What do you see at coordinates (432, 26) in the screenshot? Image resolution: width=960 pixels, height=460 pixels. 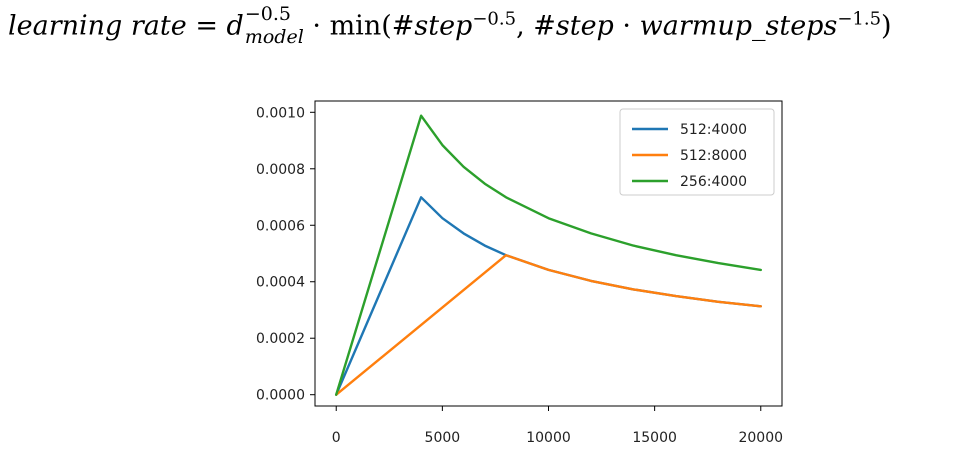 I see `formula-step-1: #step` at bounding box center [432, 26].